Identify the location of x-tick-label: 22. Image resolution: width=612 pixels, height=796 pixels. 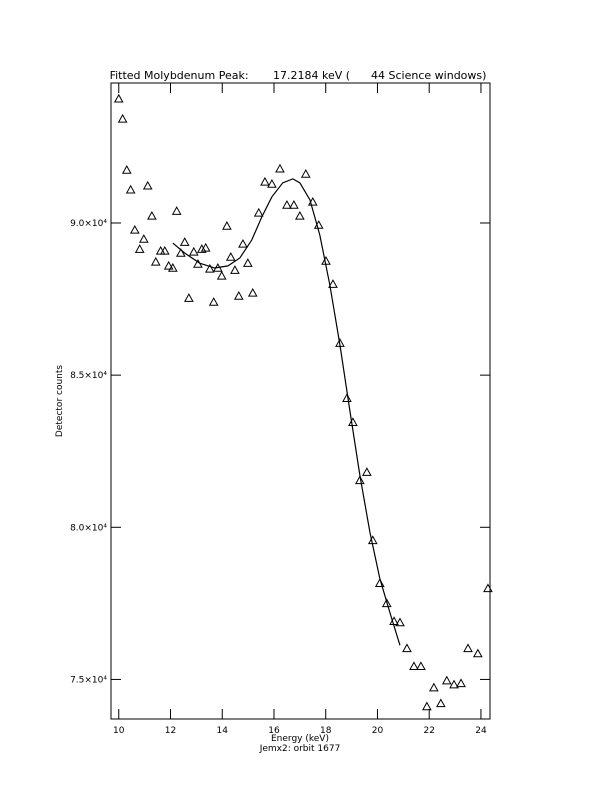
(428, 731).